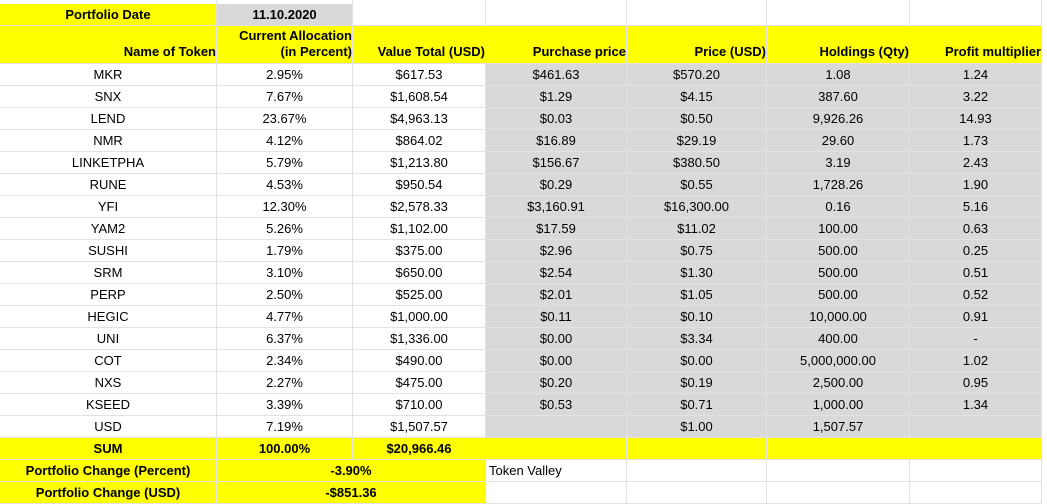 This screenshot has height=504, width=1047. I want to click on token-name: SUSHI, so click(108, 251).